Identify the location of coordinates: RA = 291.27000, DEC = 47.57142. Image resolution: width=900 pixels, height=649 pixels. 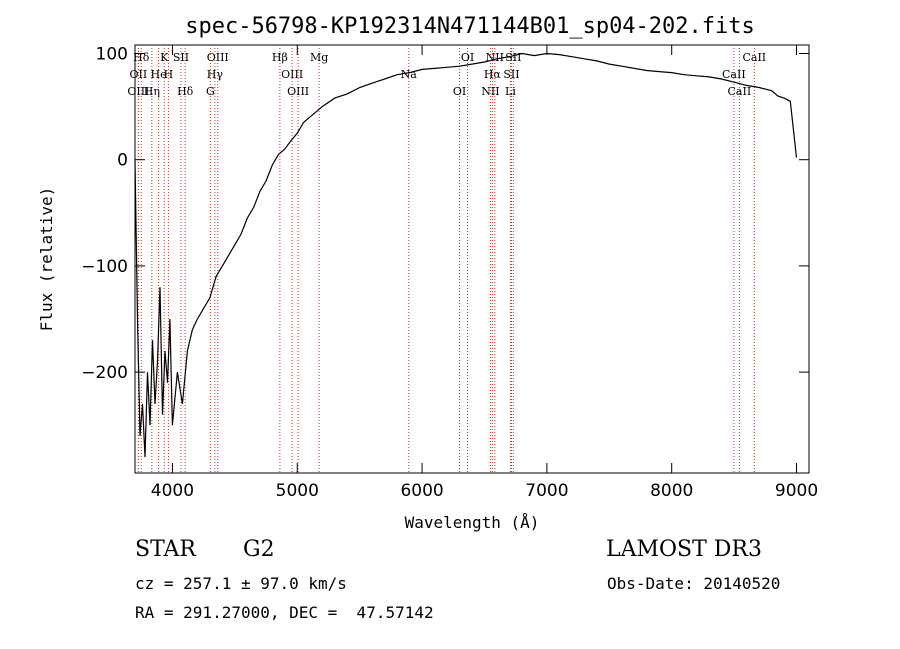
(284, 612).